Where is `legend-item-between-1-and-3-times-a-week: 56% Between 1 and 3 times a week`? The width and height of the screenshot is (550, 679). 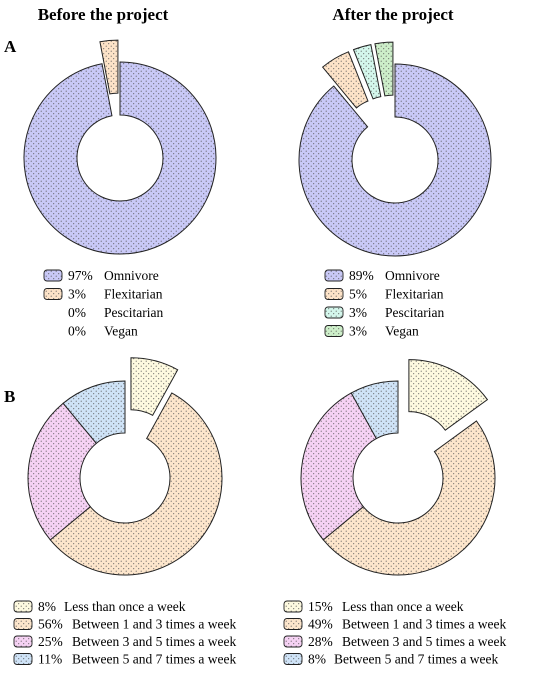
legend-item-between-1-and-3-times-a-week: 56% Between 1 and 3 times a week is located at coordinates (124, 624).